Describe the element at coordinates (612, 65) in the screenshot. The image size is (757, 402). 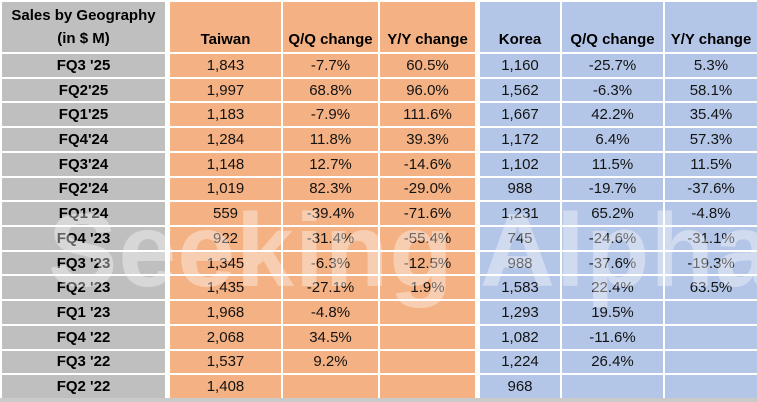
I see `cell-korea-qq: -25.7%` at that location.